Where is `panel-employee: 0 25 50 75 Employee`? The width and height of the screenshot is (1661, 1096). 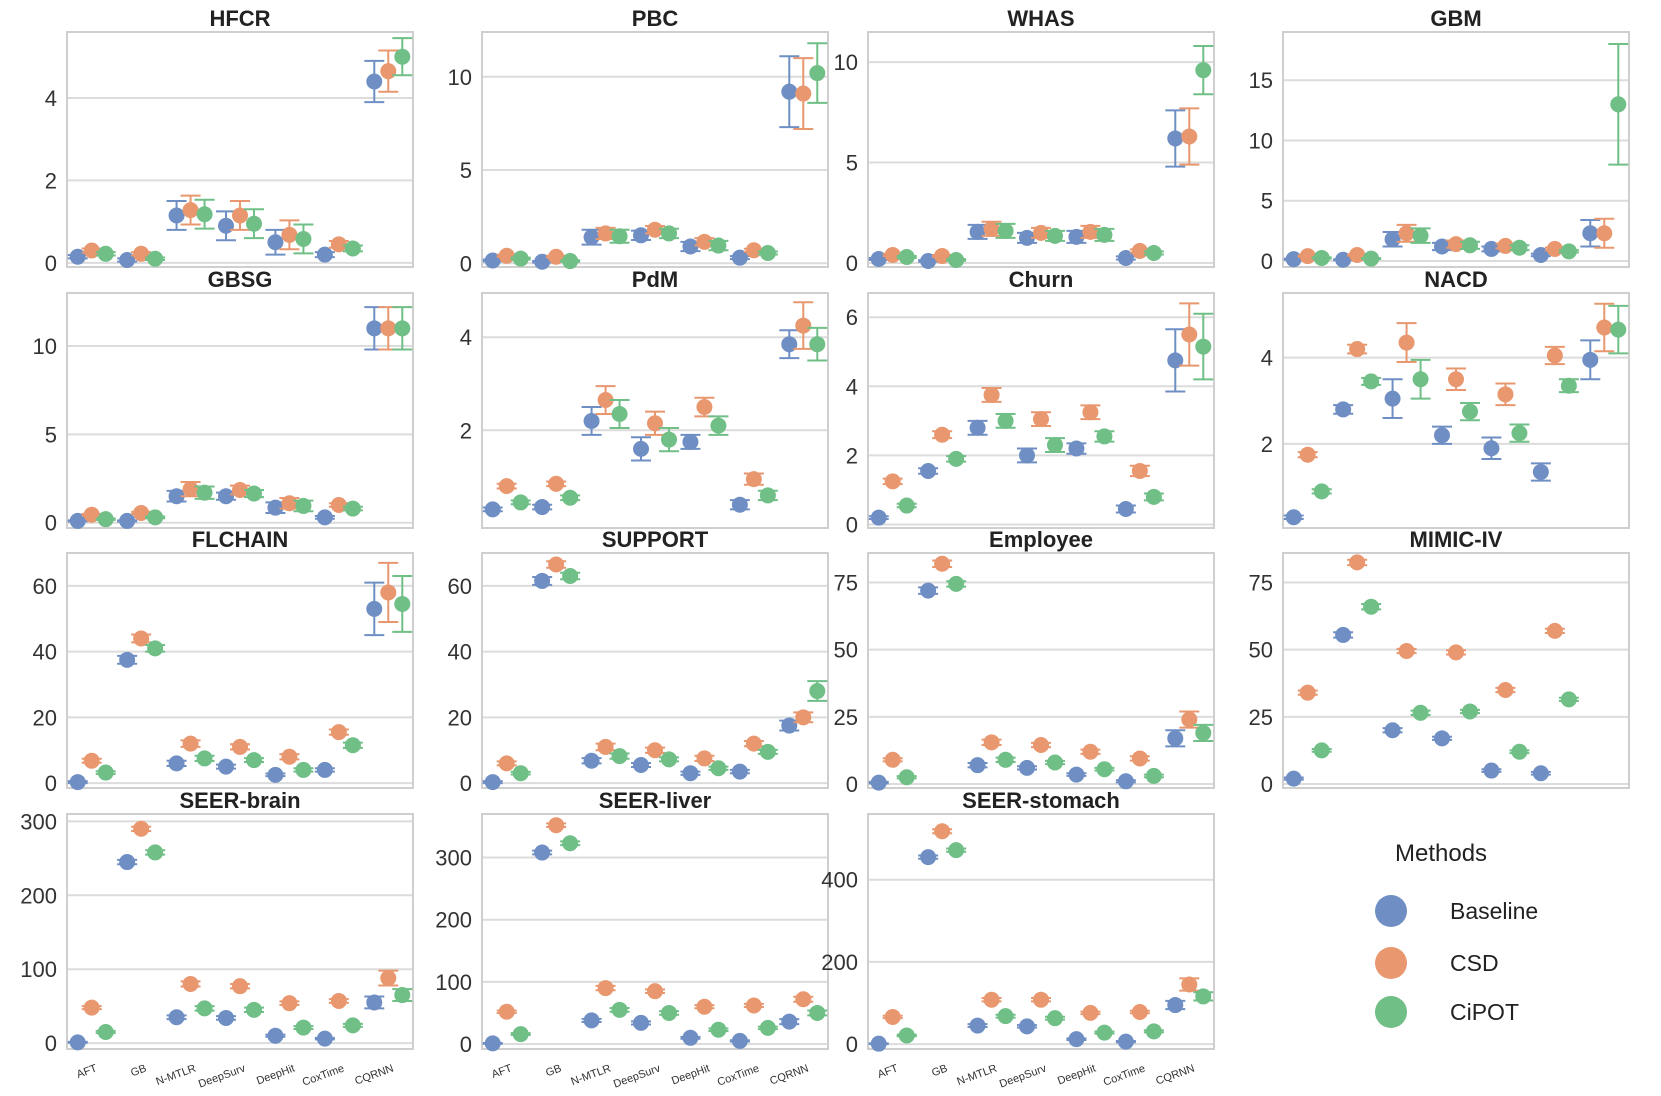 panel-employee: 0 25 50 75 Employee is located at coordinates (1024, 662).